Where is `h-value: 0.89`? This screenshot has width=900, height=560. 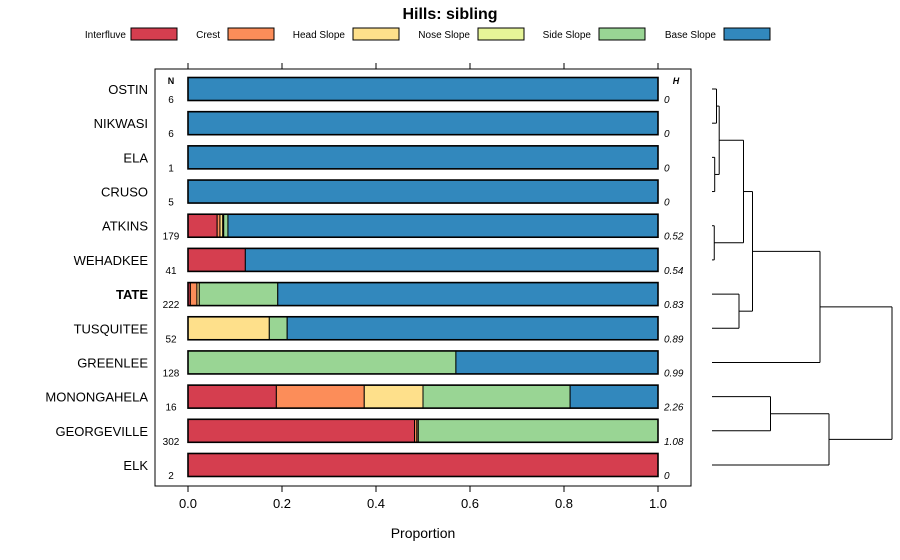
h-value: 0.89 is located at coordinates (674, 339).